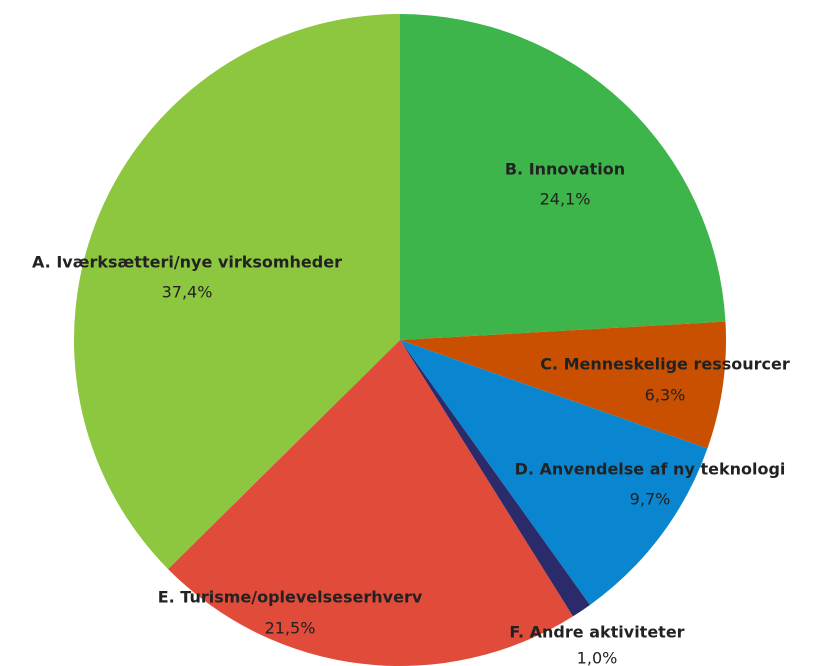 Image resolution: width=819 pixels, height=666 pixels. What do you see at coordinates (290, 628) in the screenshot?
I see `slice-value-label: 21,5%` at bounding box center [290, 628].